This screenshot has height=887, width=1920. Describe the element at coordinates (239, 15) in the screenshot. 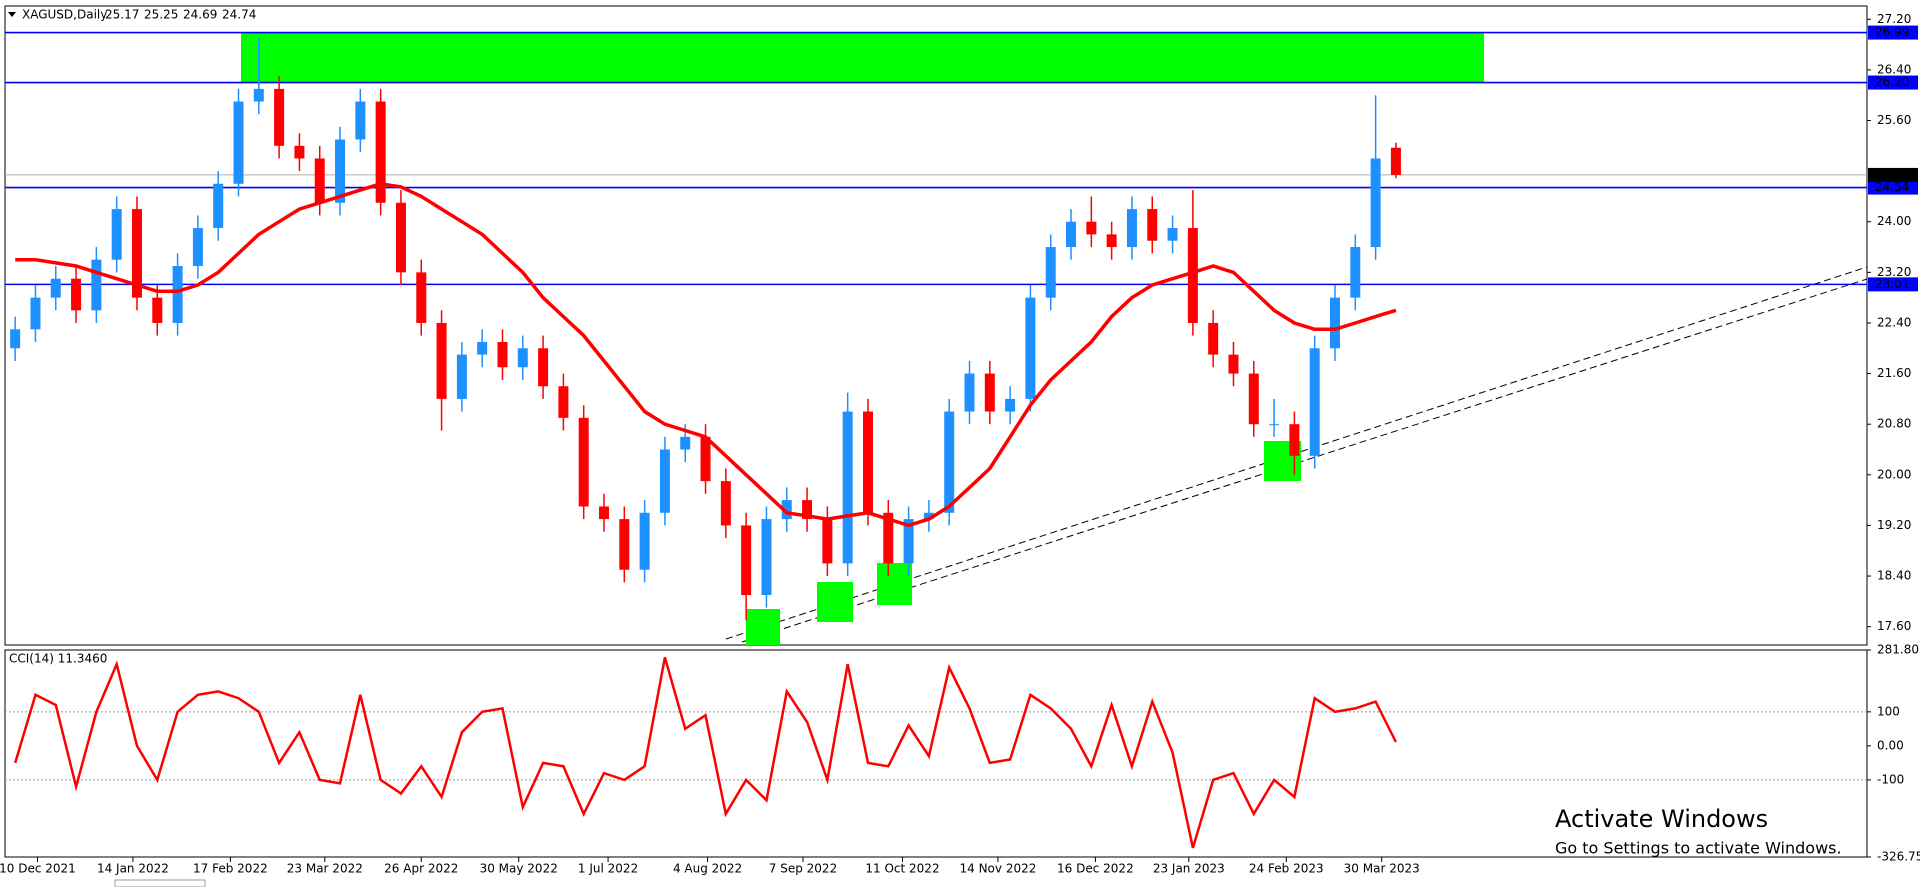

I see `close-value: 24.74` at that location.